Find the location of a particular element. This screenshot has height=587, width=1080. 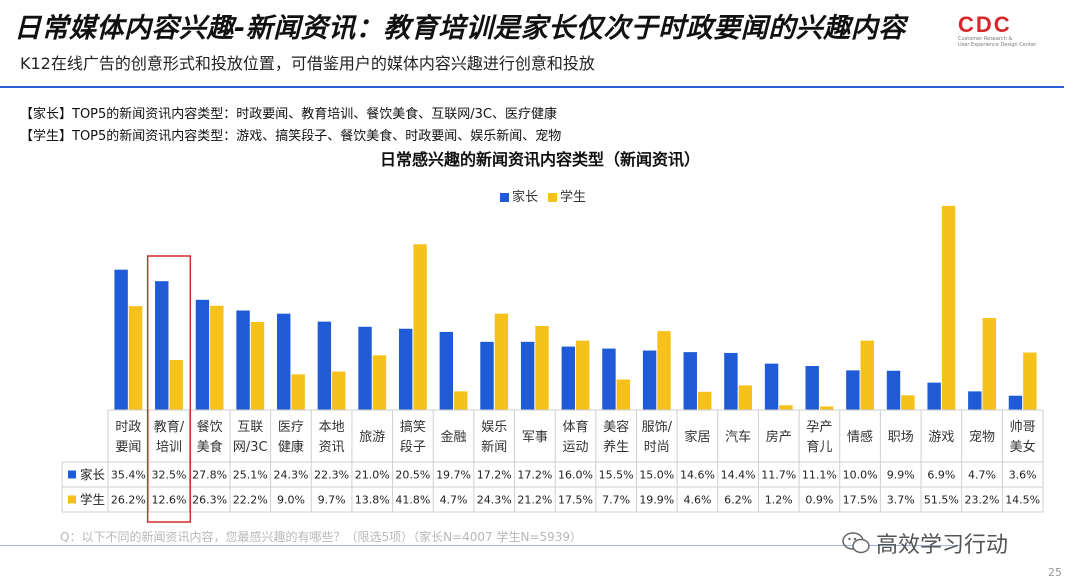

category-label-12-1: 养生 is located at coordinates (616, 447).